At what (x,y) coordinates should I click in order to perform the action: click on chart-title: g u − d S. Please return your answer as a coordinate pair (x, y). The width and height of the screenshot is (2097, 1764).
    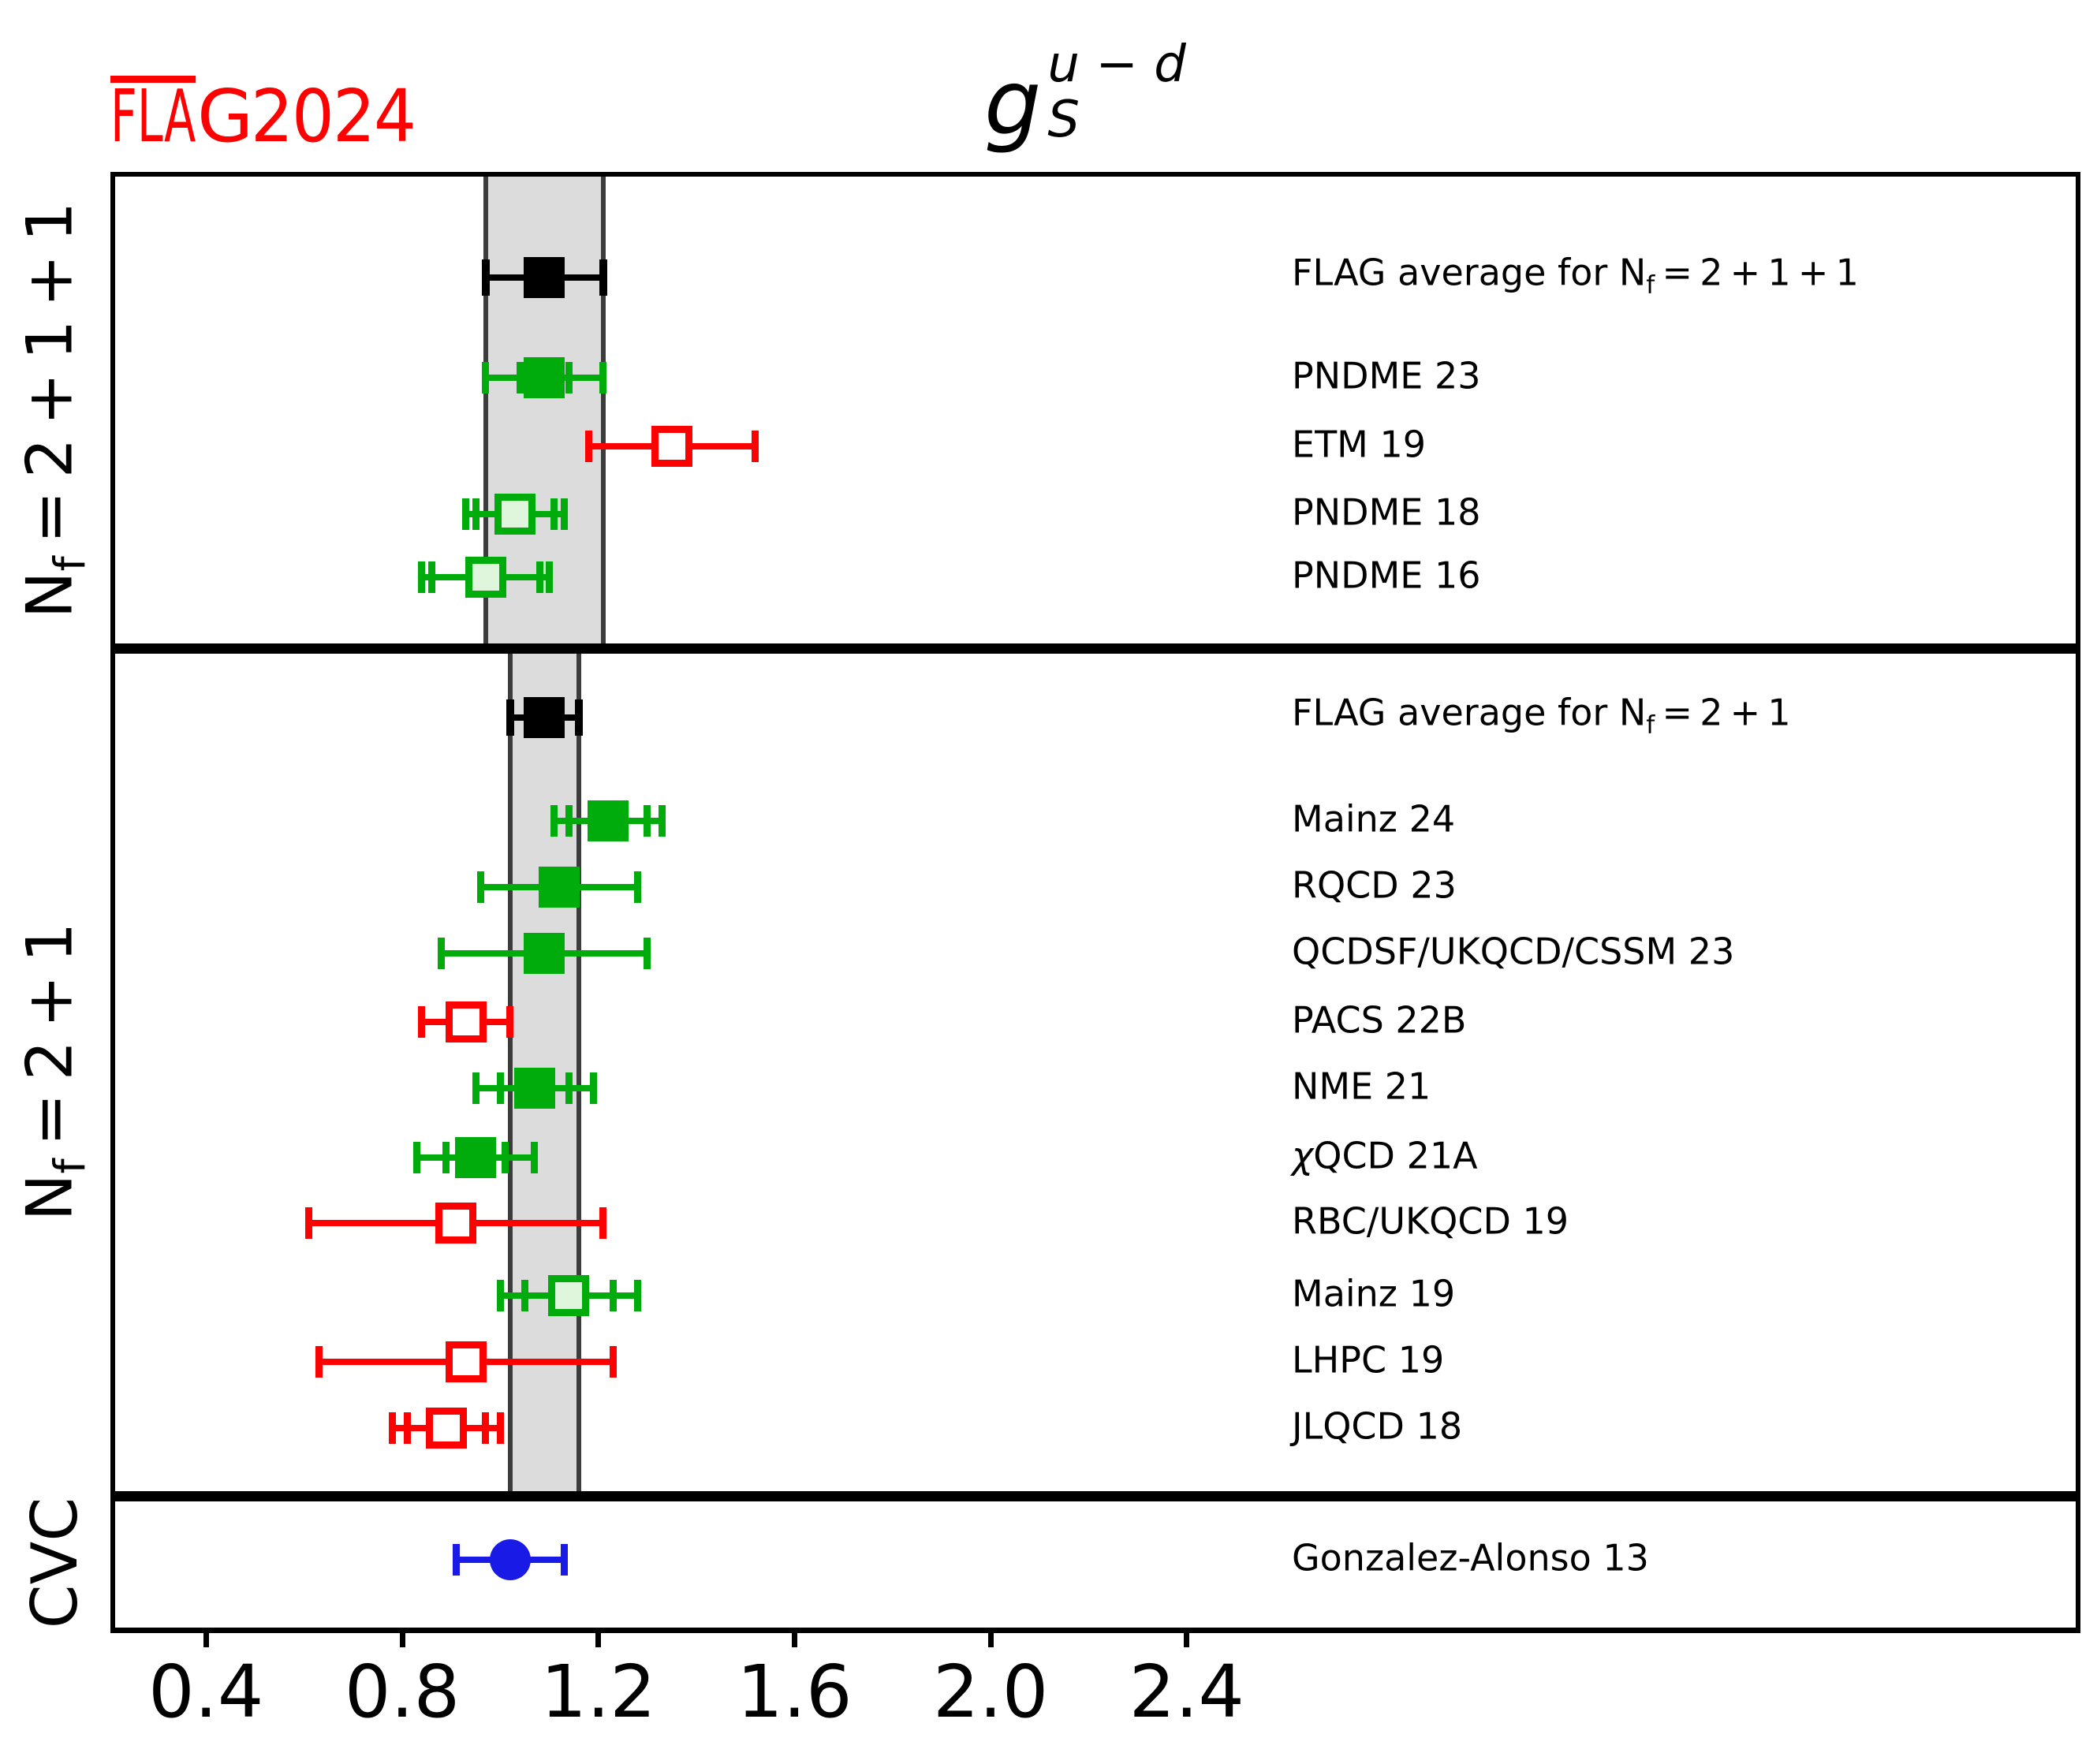
    Looking at the image, I should click on (1085, 94).